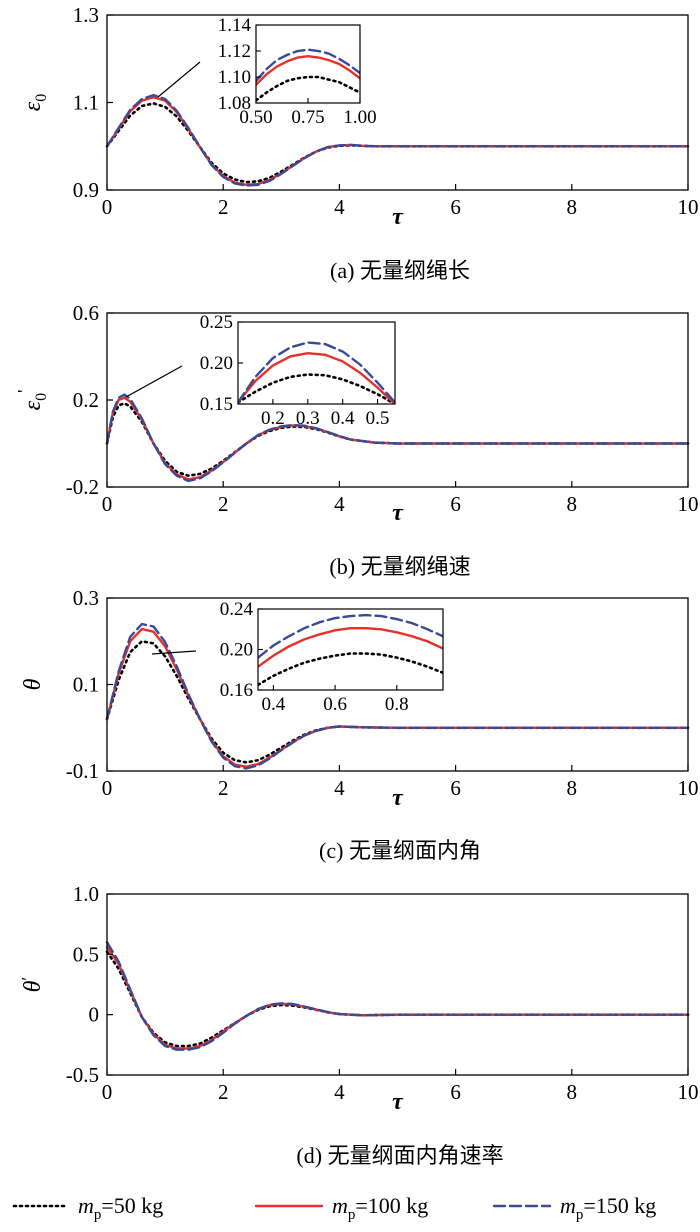 The width and height of the screenshot is (700, 1232). I want to click on inset-y-tick-label: 1.14, so click(235, 25).